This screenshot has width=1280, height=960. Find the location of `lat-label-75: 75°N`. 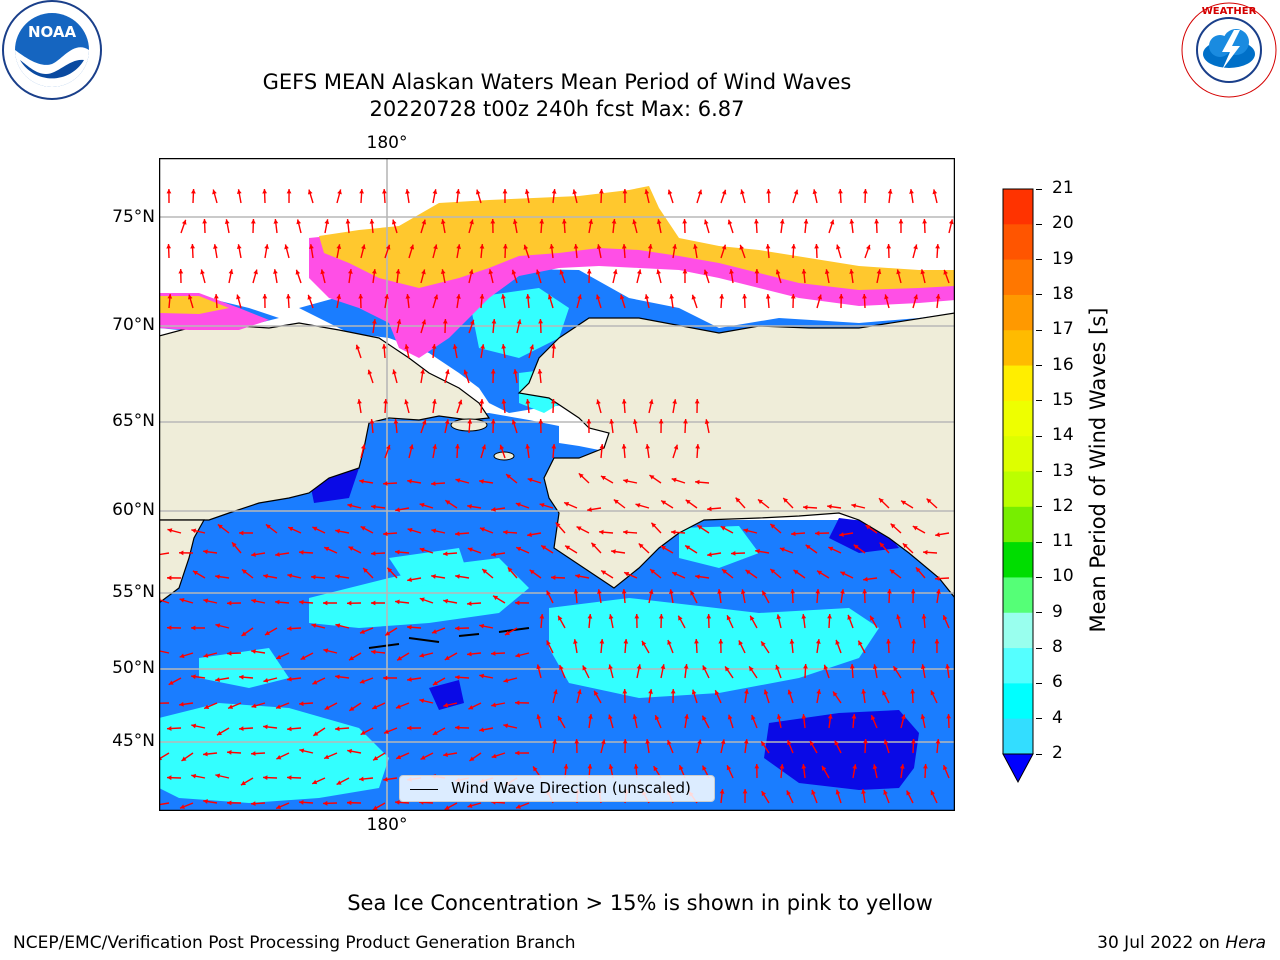

lat-label-75: 75°N is located at coordinates (133, 217).